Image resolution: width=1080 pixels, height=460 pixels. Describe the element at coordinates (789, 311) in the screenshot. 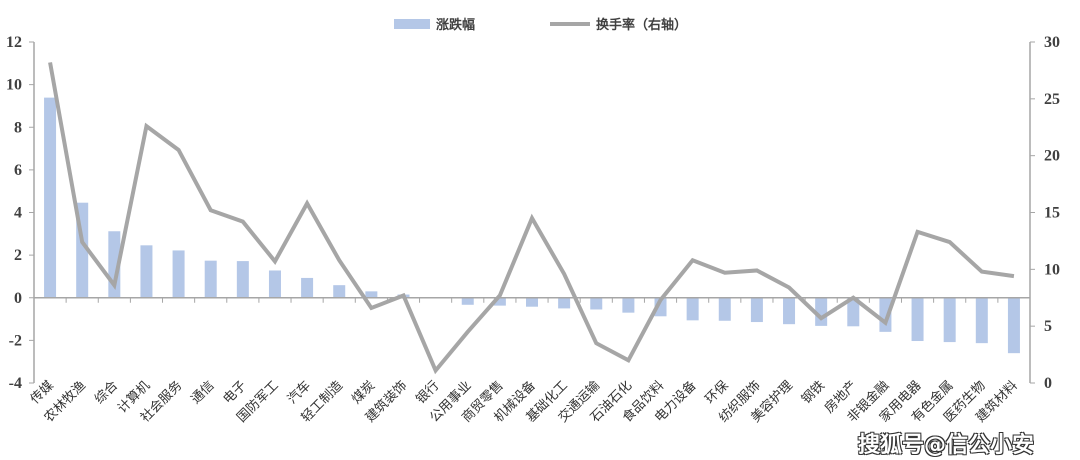

I see `bar-美容护理` at that location.